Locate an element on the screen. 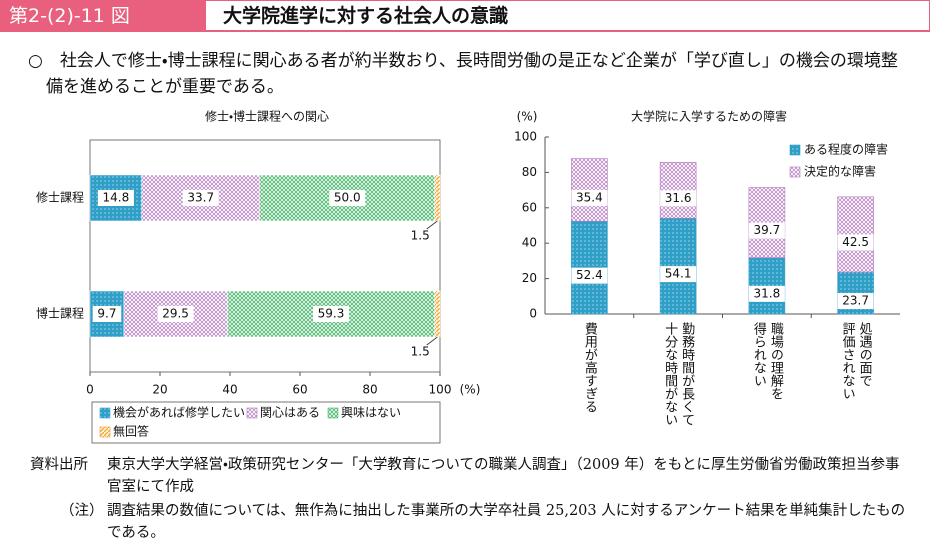 The image size is (932, 557). x-tick-label: 費用が高すぎる is located at coordinates (589, 367).